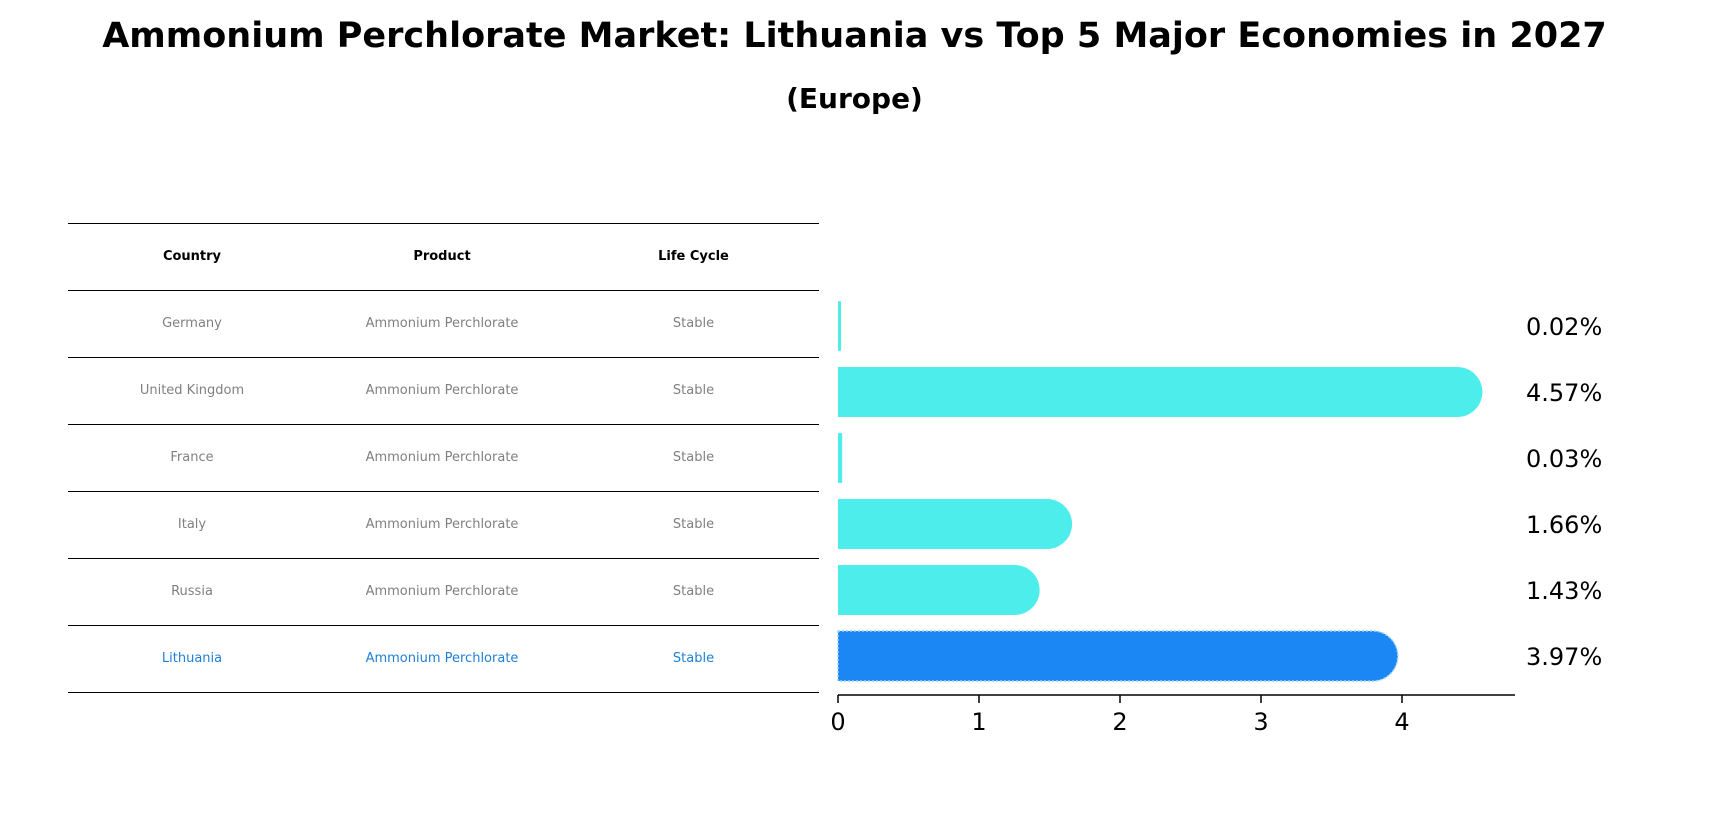 The image size is (1709, 823). What do you see at coordinates (1564, 327) in the screenshot?
I see `value-label: 0.02%` at bounding box center [1564, 327].